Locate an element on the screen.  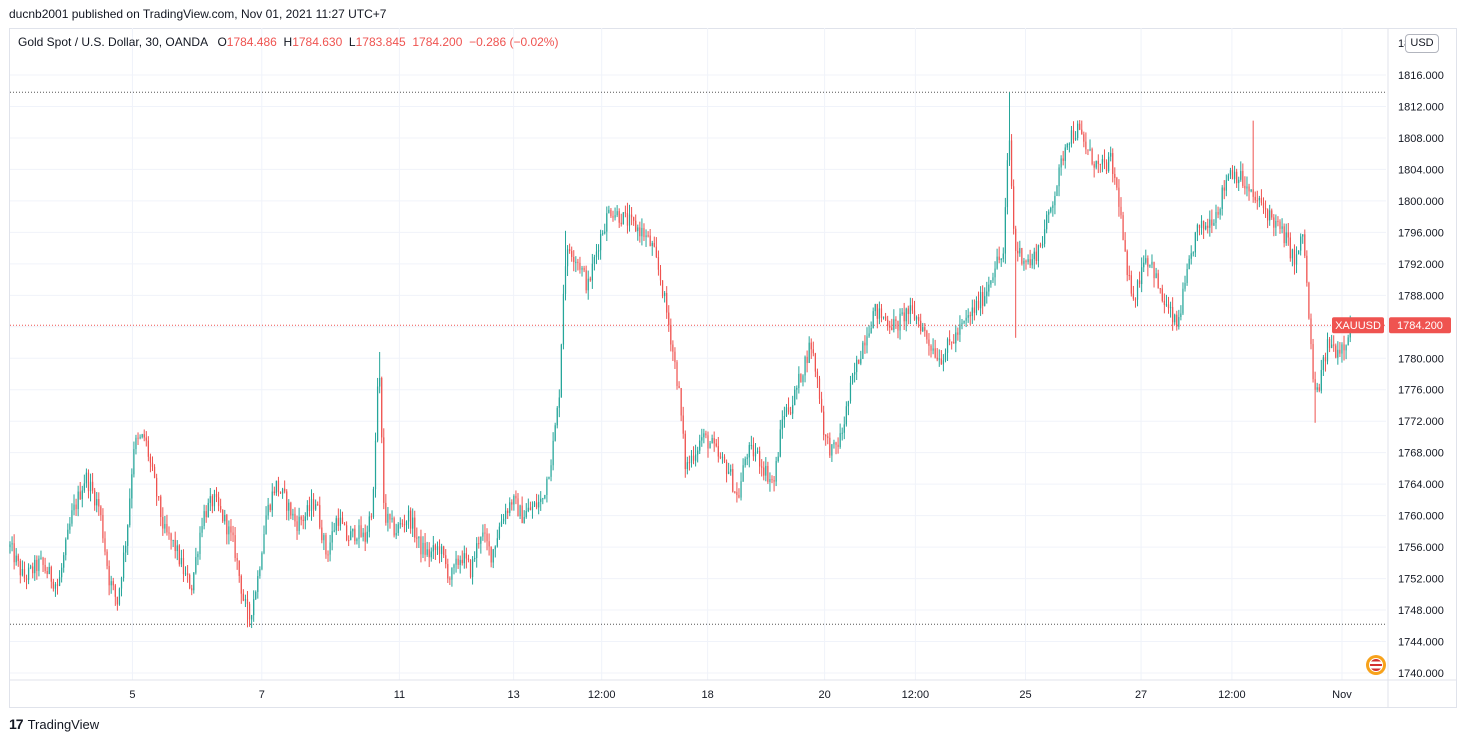
legend-low-label: L is located at coordinates (352, 42).